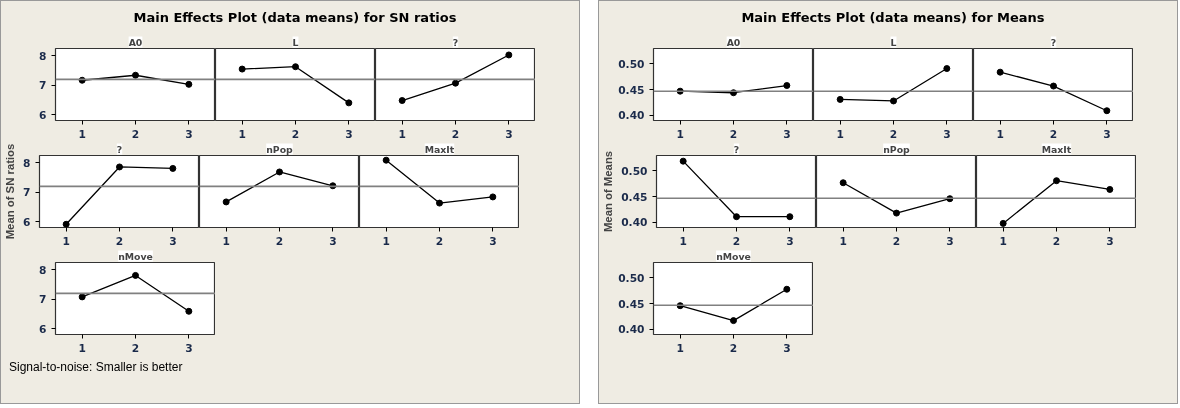 Image resolution: width=1180 pixels, height=408 pixels. I want to click on text: Main Effects Plot (data means) for Means, so click(893, 18).